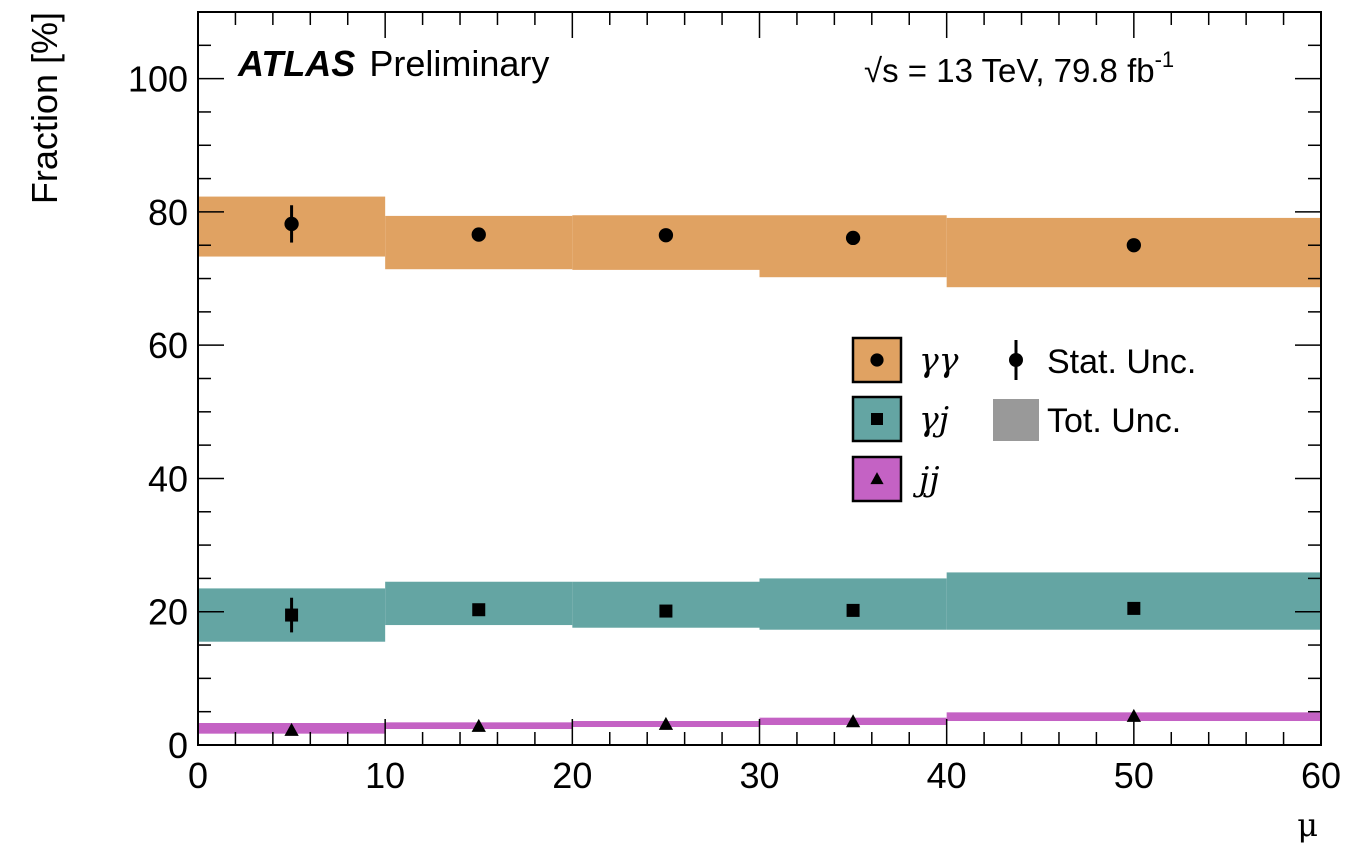 This screenshot has width=1359, height=843. Describe the element at coordinates (158, 79) in the screenshot. I see `y-tick-label-100: 100` at that location.